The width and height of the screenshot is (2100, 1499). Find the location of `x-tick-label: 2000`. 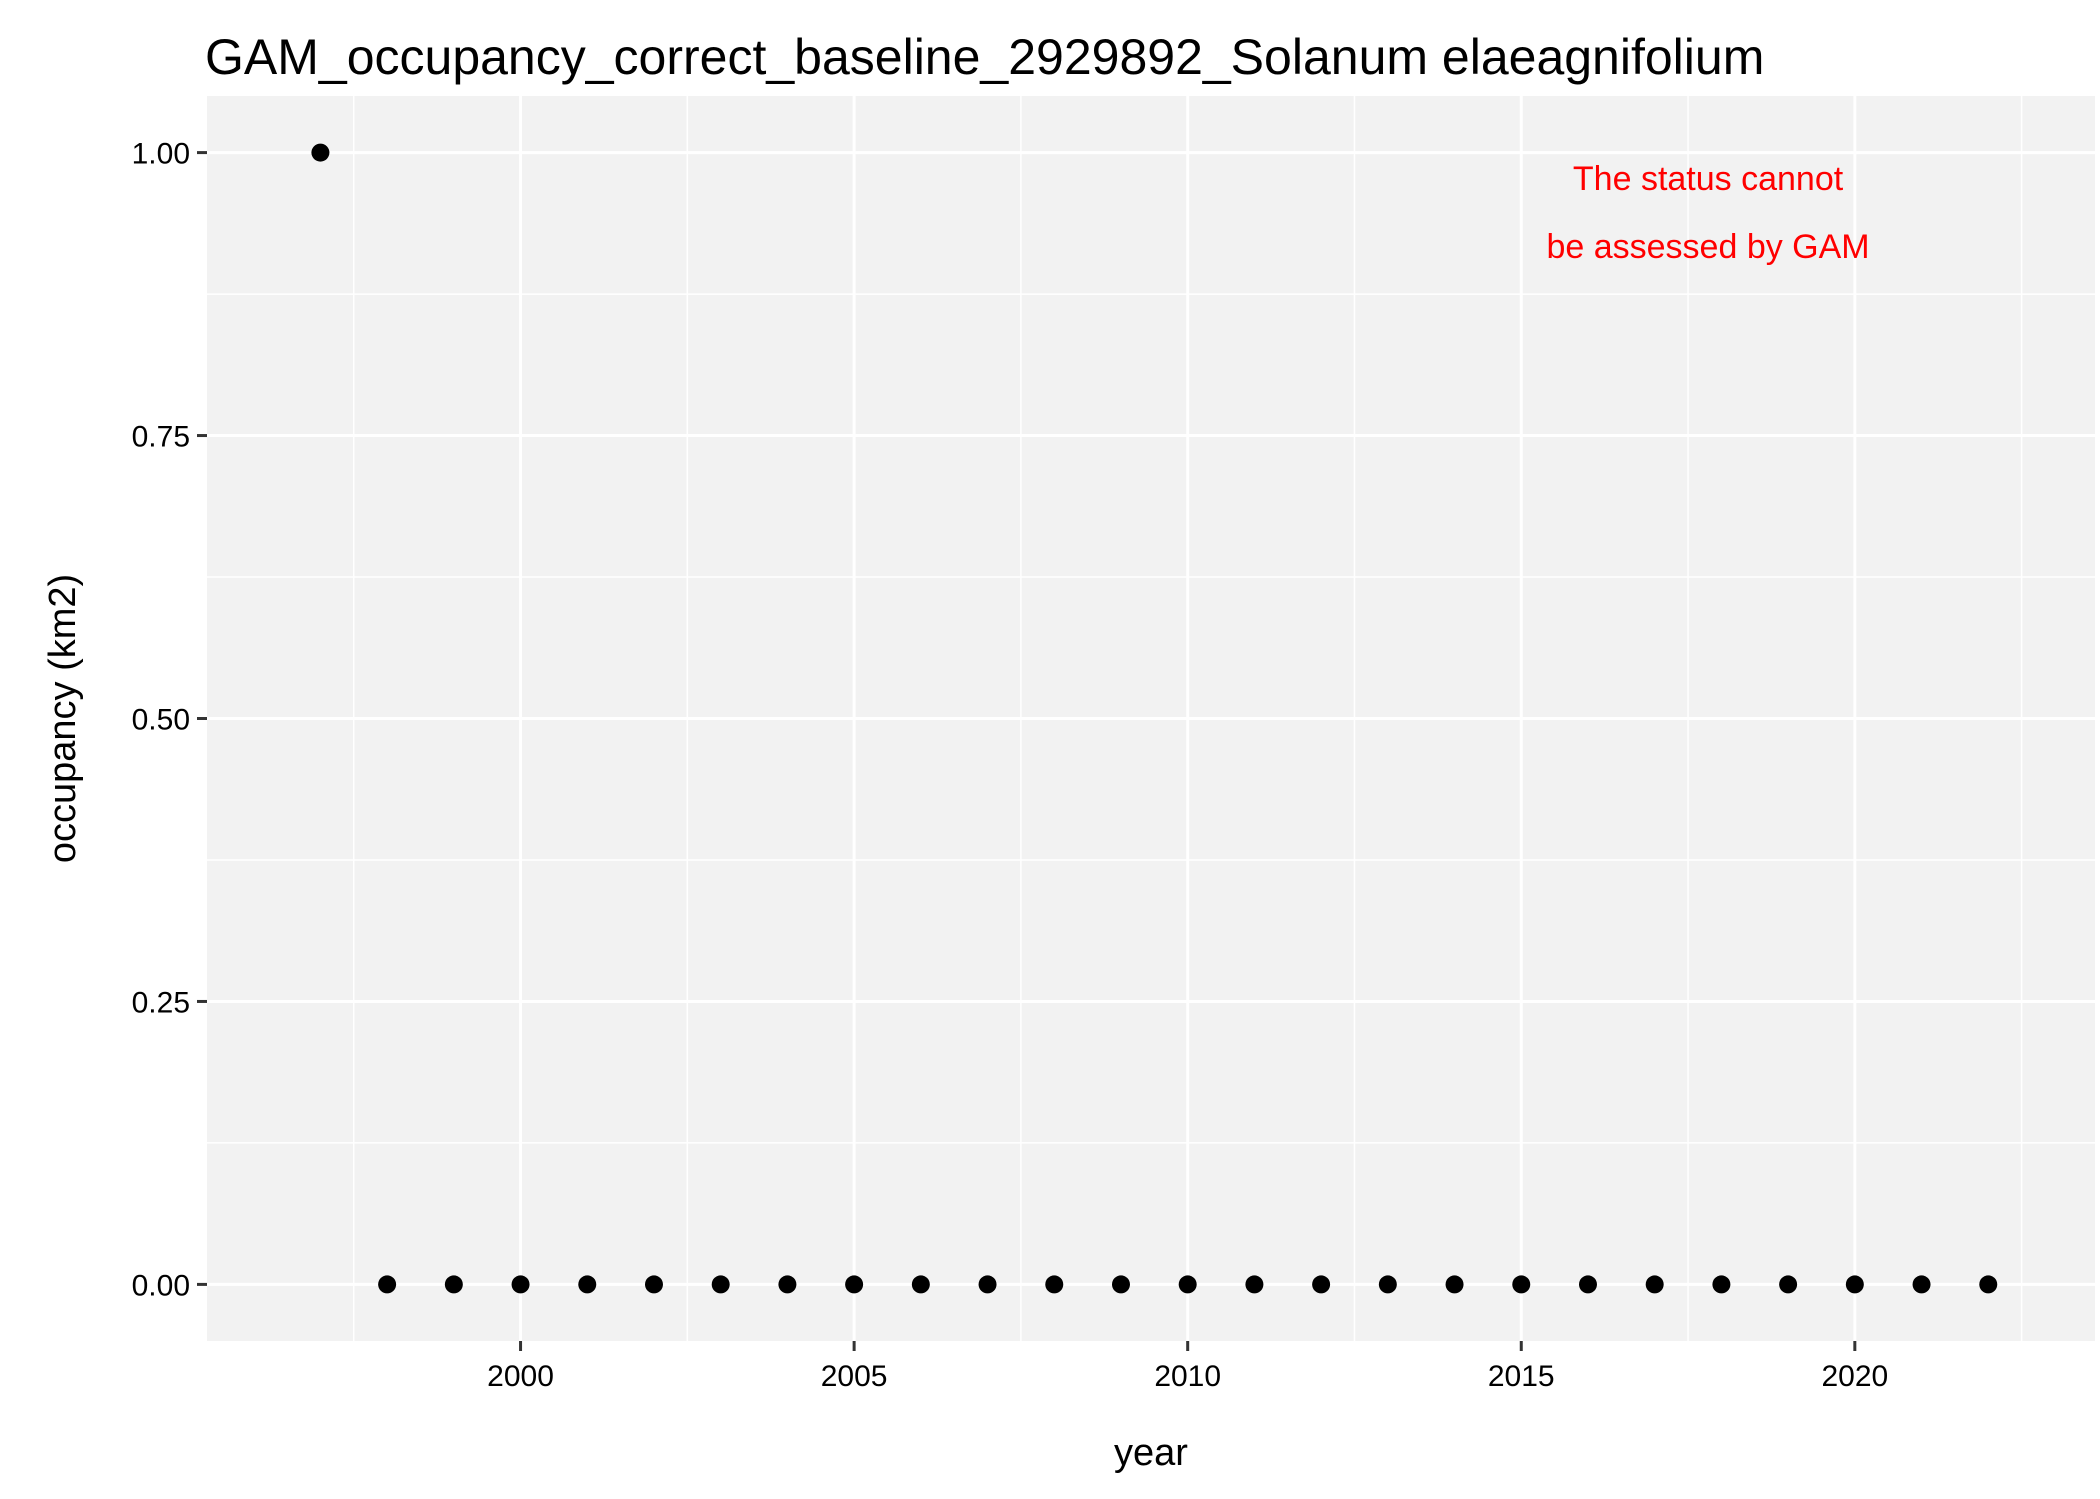

x-tick-label: 2000 is located at coordinates (520, 1376).